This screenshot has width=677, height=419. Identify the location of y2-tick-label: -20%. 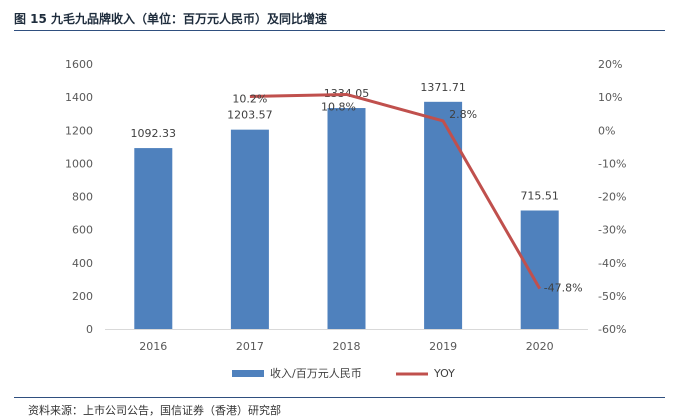
(612, 197).